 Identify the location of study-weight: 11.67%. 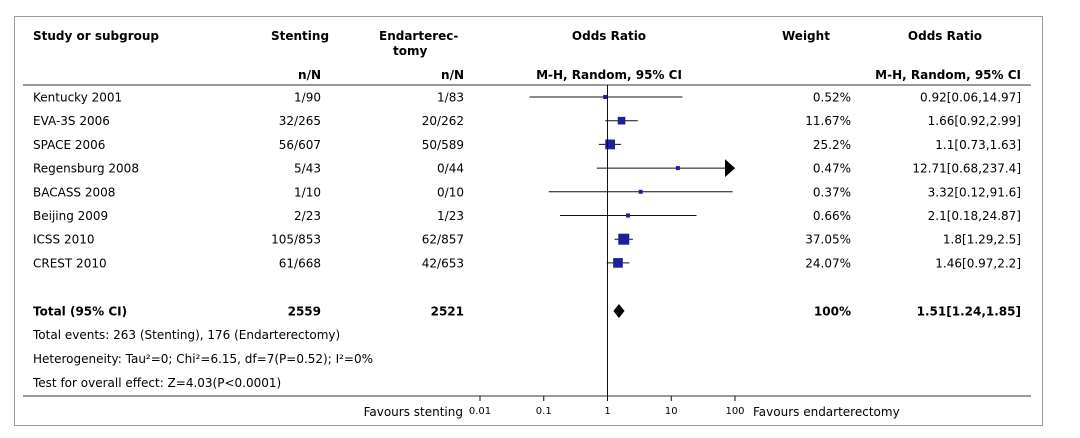
(828, 121).